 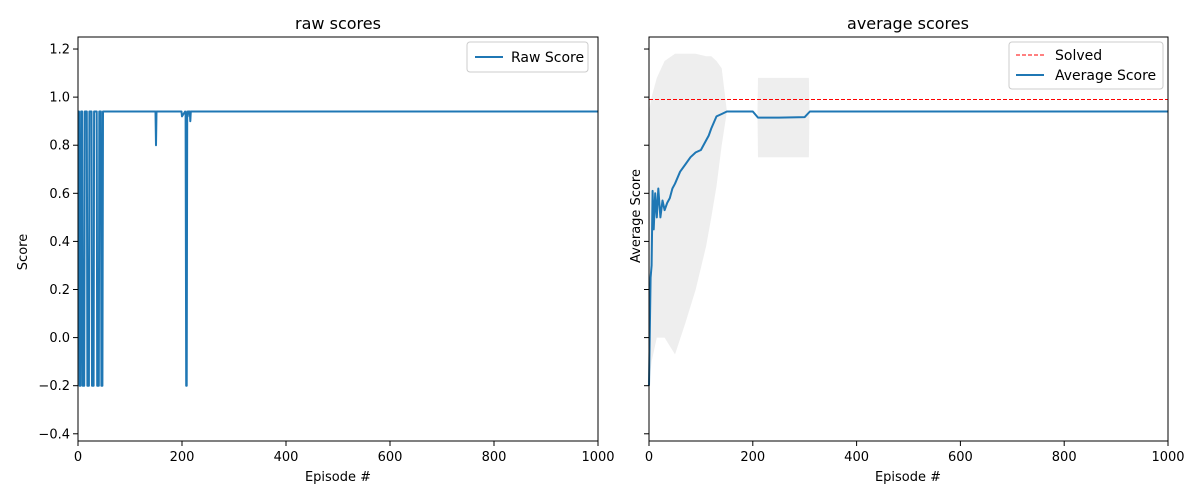 I want to click on legend-solved-label: Solved, so click(x=1078, y=56).